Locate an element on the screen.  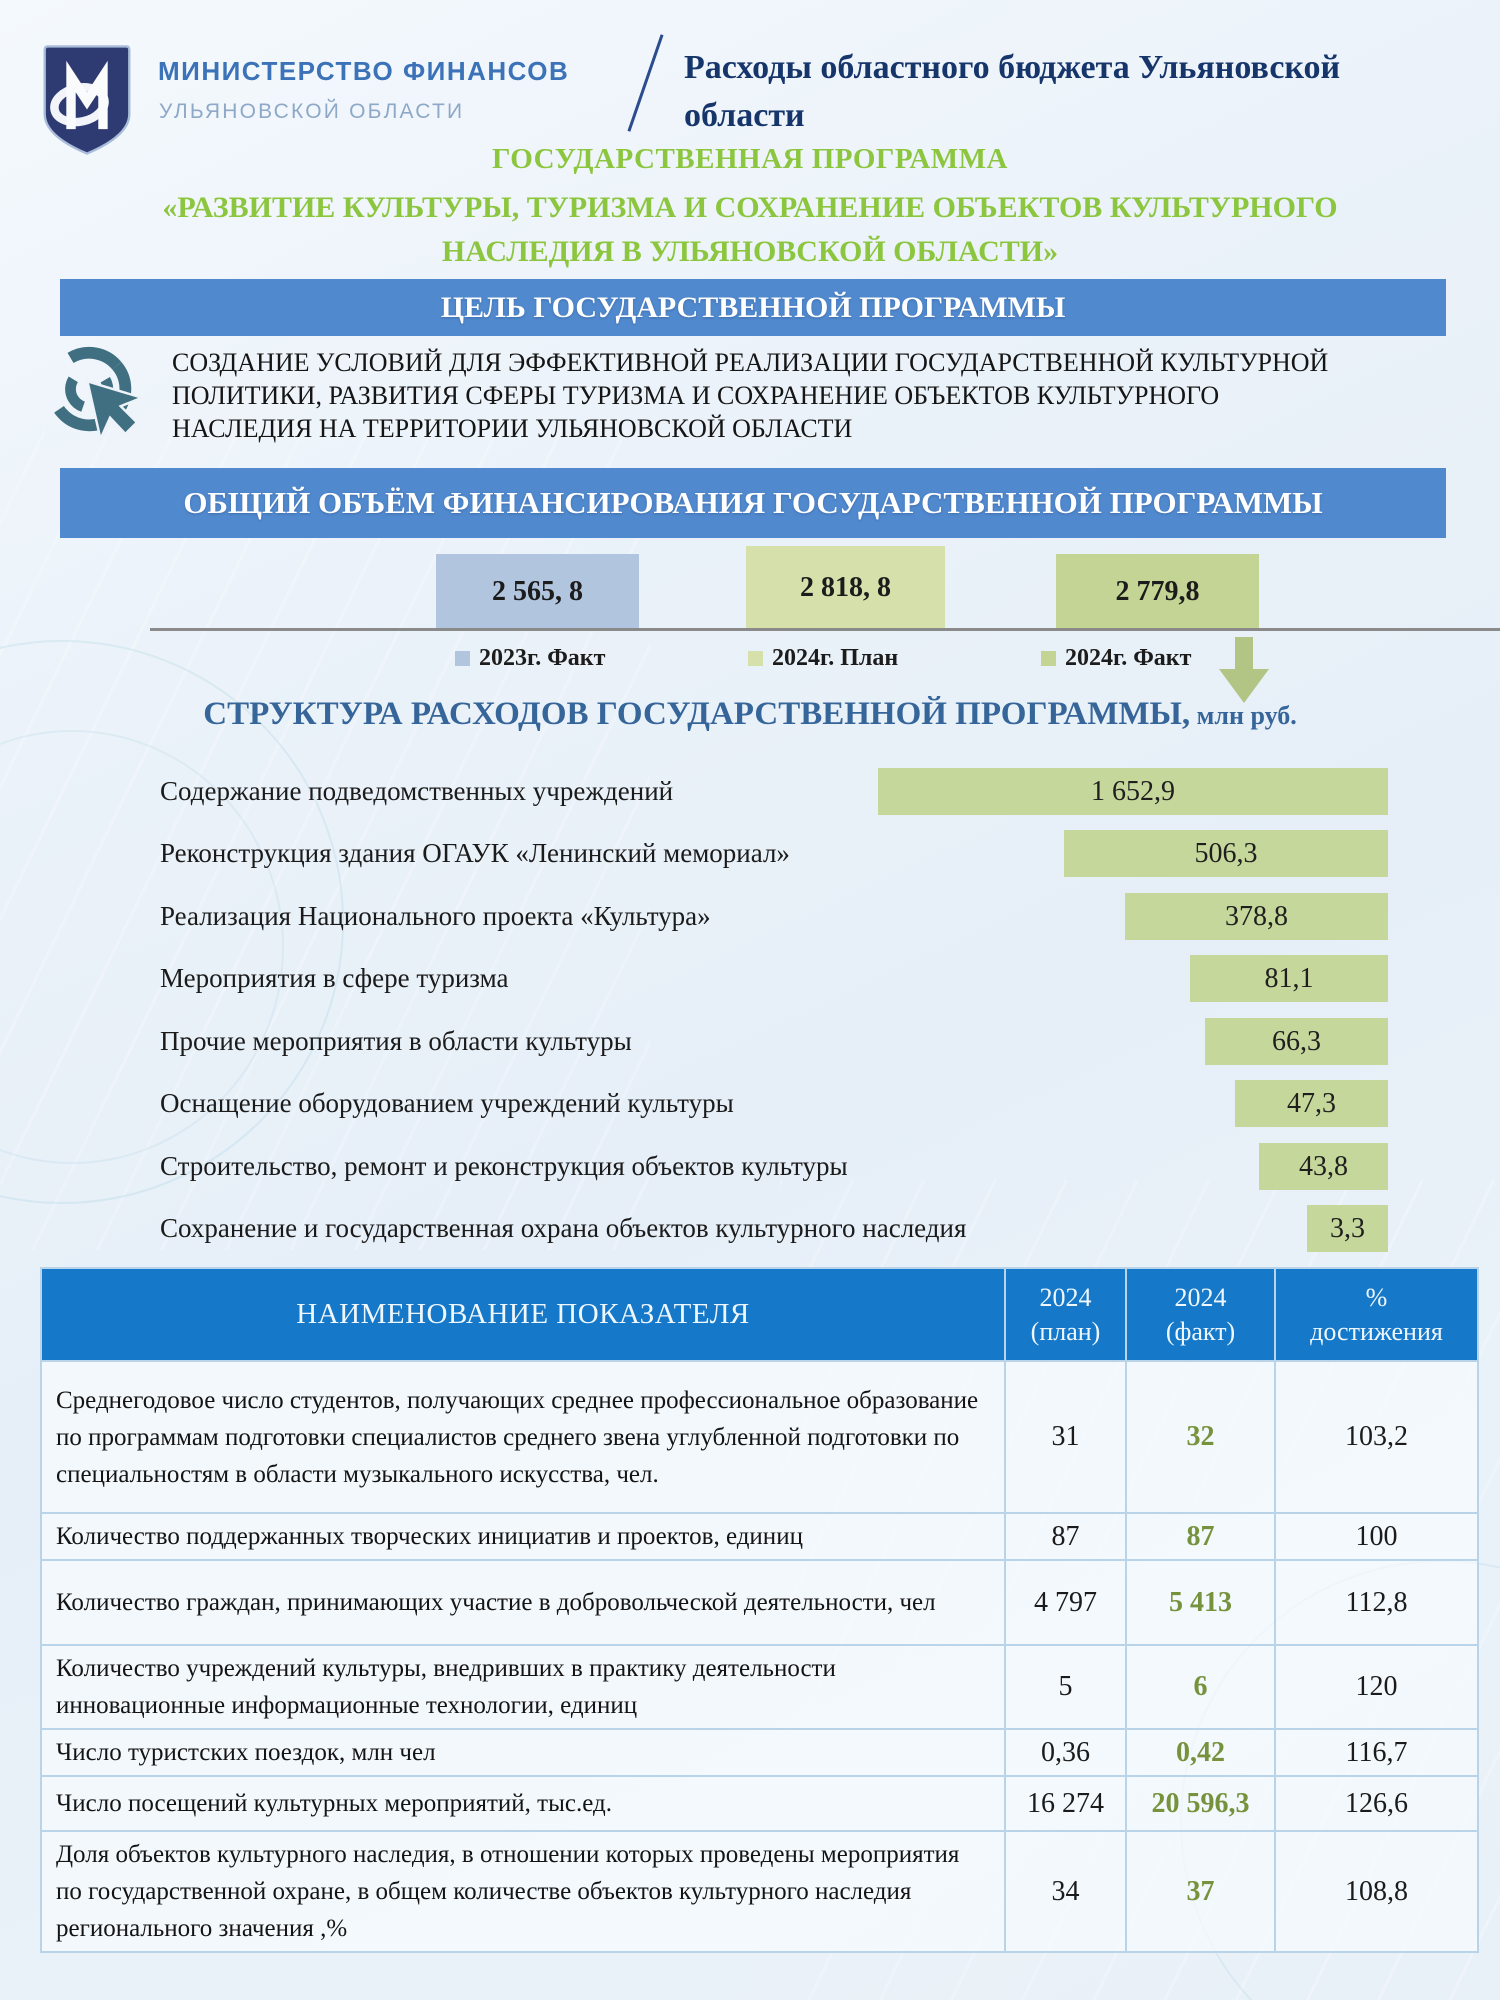
ministry-logo-shield-icon is located at coordinates (87, 100).